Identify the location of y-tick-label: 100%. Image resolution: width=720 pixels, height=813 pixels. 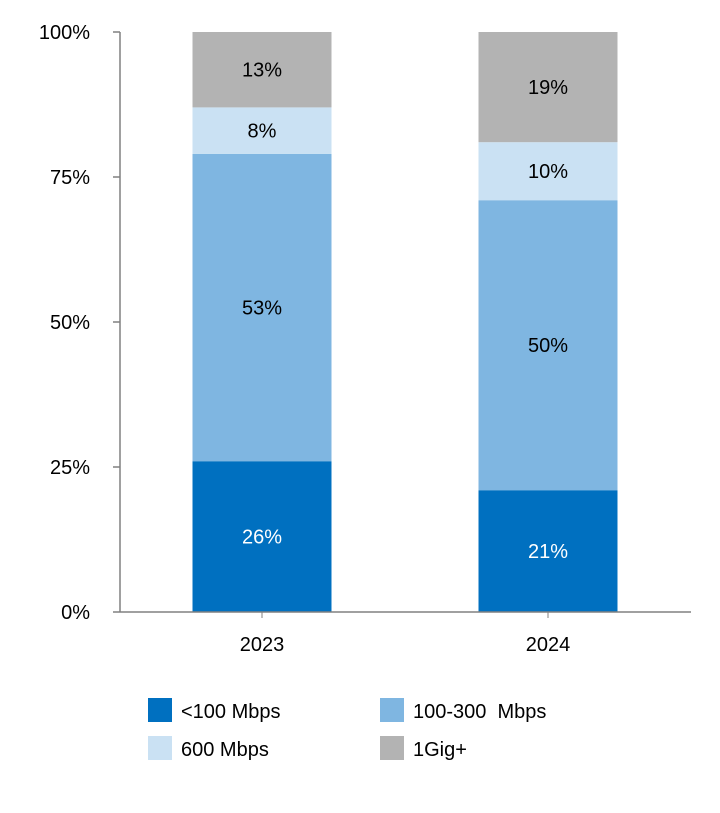
(64, 33).